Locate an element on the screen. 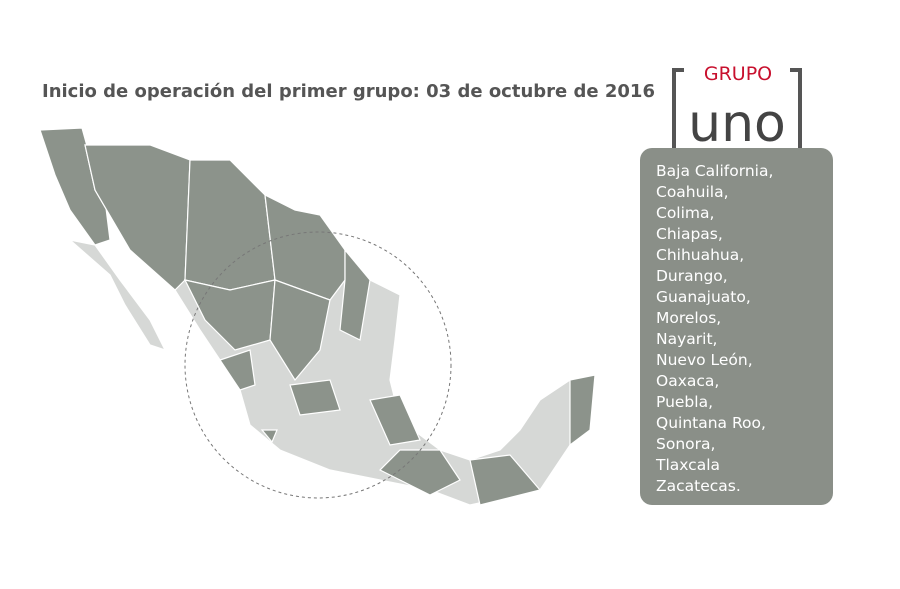  logo-name: uno is located at coordinates (737, 124).